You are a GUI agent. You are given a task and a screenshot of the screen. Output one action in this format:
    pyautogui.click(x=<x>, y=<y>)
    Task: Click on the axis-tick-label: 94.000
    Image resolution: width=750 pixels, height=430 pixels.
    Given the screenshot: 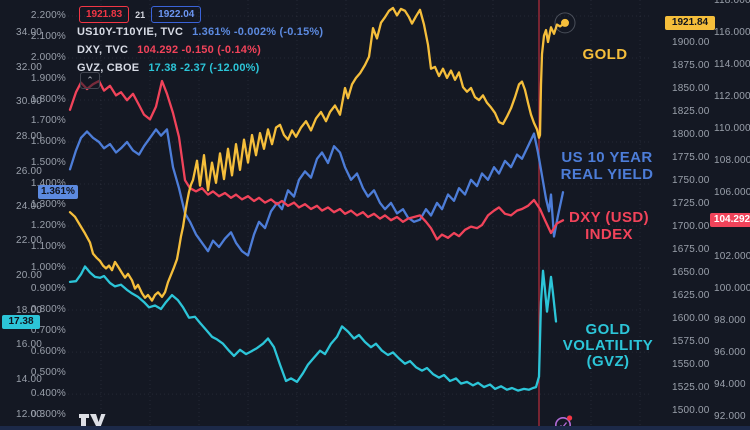 What is the action you would take?
    pyautogui.click(x=730, y=385)
    